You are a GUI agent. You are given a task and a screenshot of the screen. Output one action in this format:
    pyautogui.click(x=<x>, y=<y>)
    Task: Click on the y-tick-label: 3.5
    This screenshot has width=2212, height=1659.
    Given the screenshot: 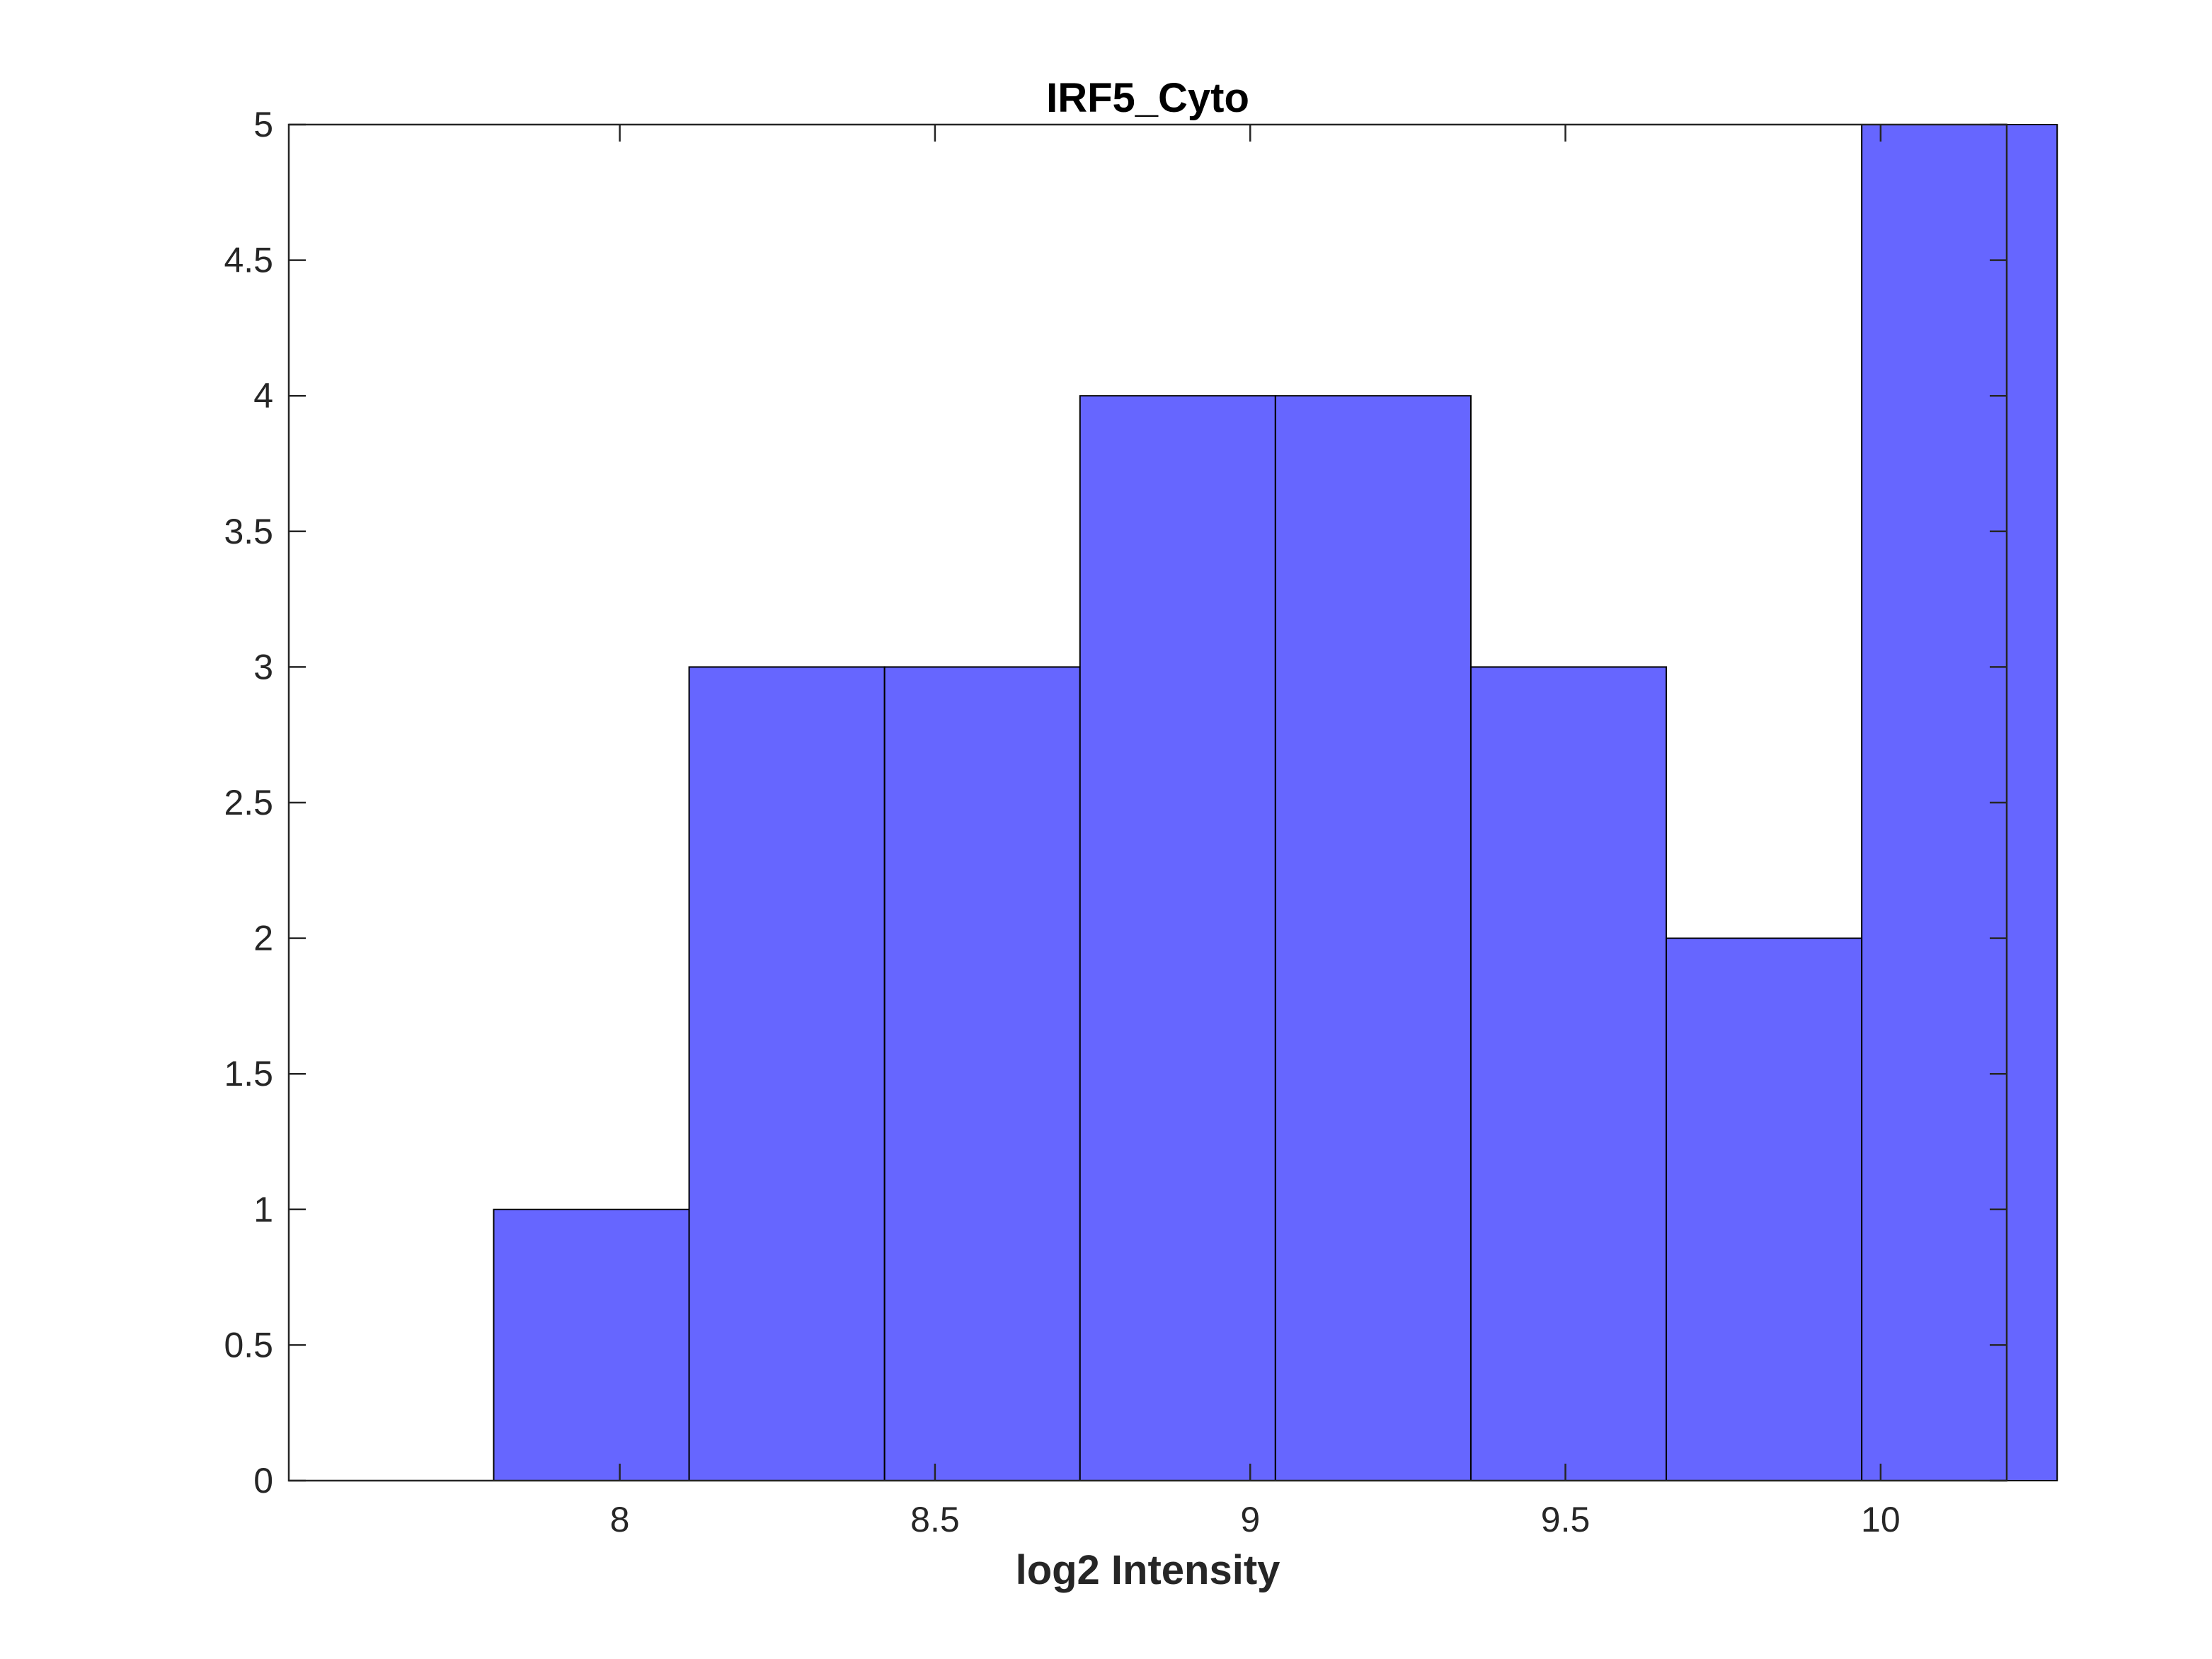 What is the action you would take?
    pyautogui.click(x=248, y=531)
    